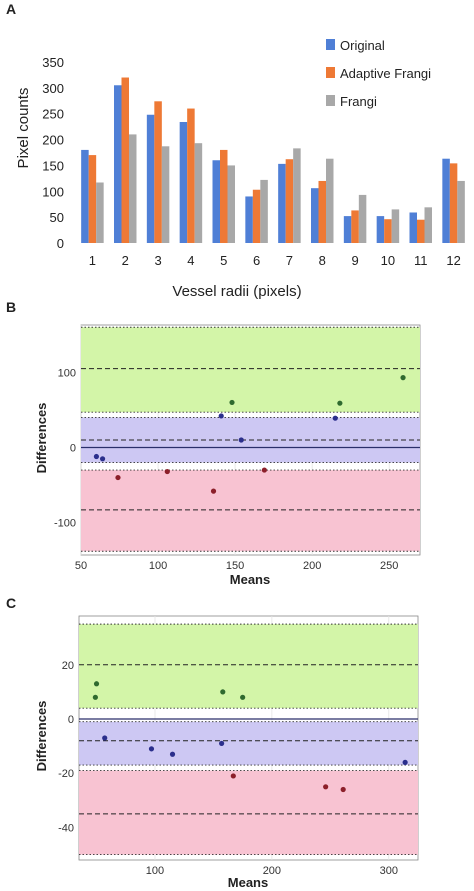 This screenshot has height=891, width=474. Describe the element at coordinates (66, 774) in the screenshot. I see `chart-c-y-tick-label: -20` at that location.